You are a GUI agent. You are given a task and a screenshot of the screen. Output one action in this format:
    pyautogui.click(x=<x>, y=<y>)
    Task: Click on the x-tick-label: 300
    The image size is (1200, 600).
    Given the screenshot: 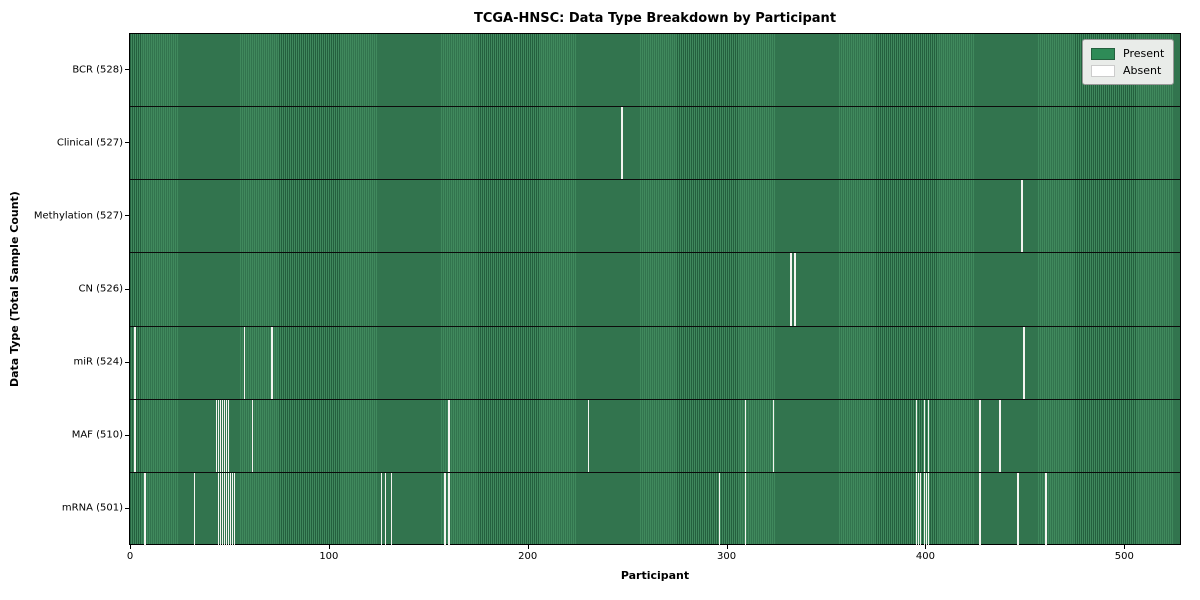 What is the action you would take?
    pyautogui.click(x=727, y=556)
    